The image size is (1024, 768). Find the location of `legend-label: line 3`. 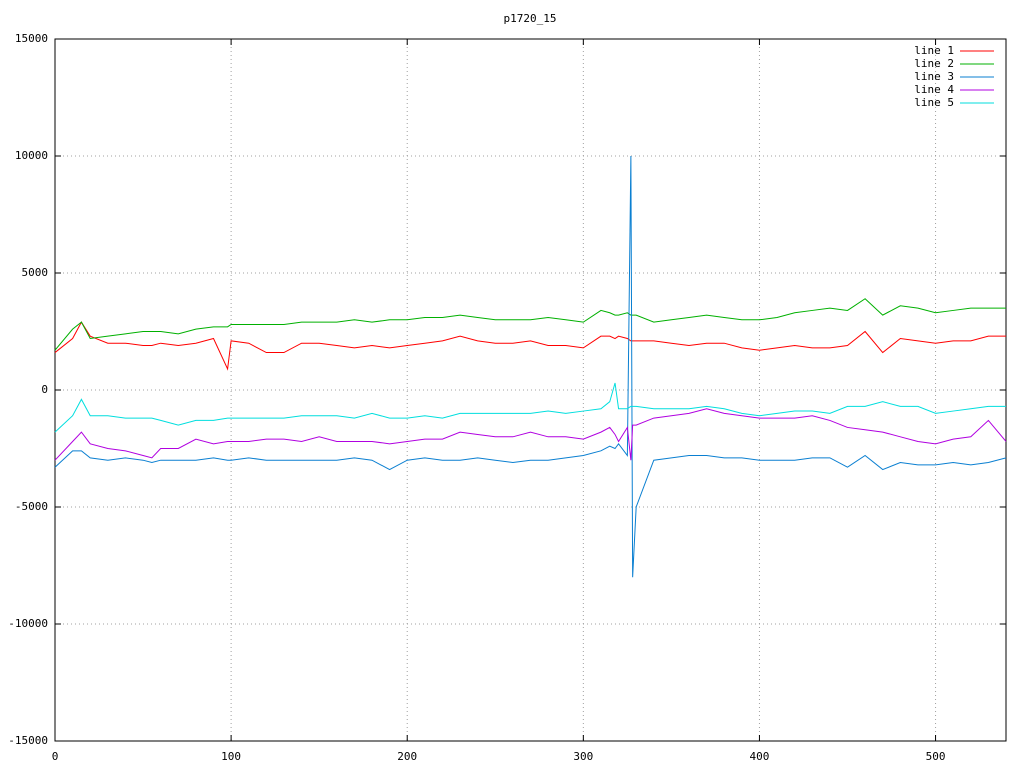

legend-label: line 3 is located at coordinates (934, 76).